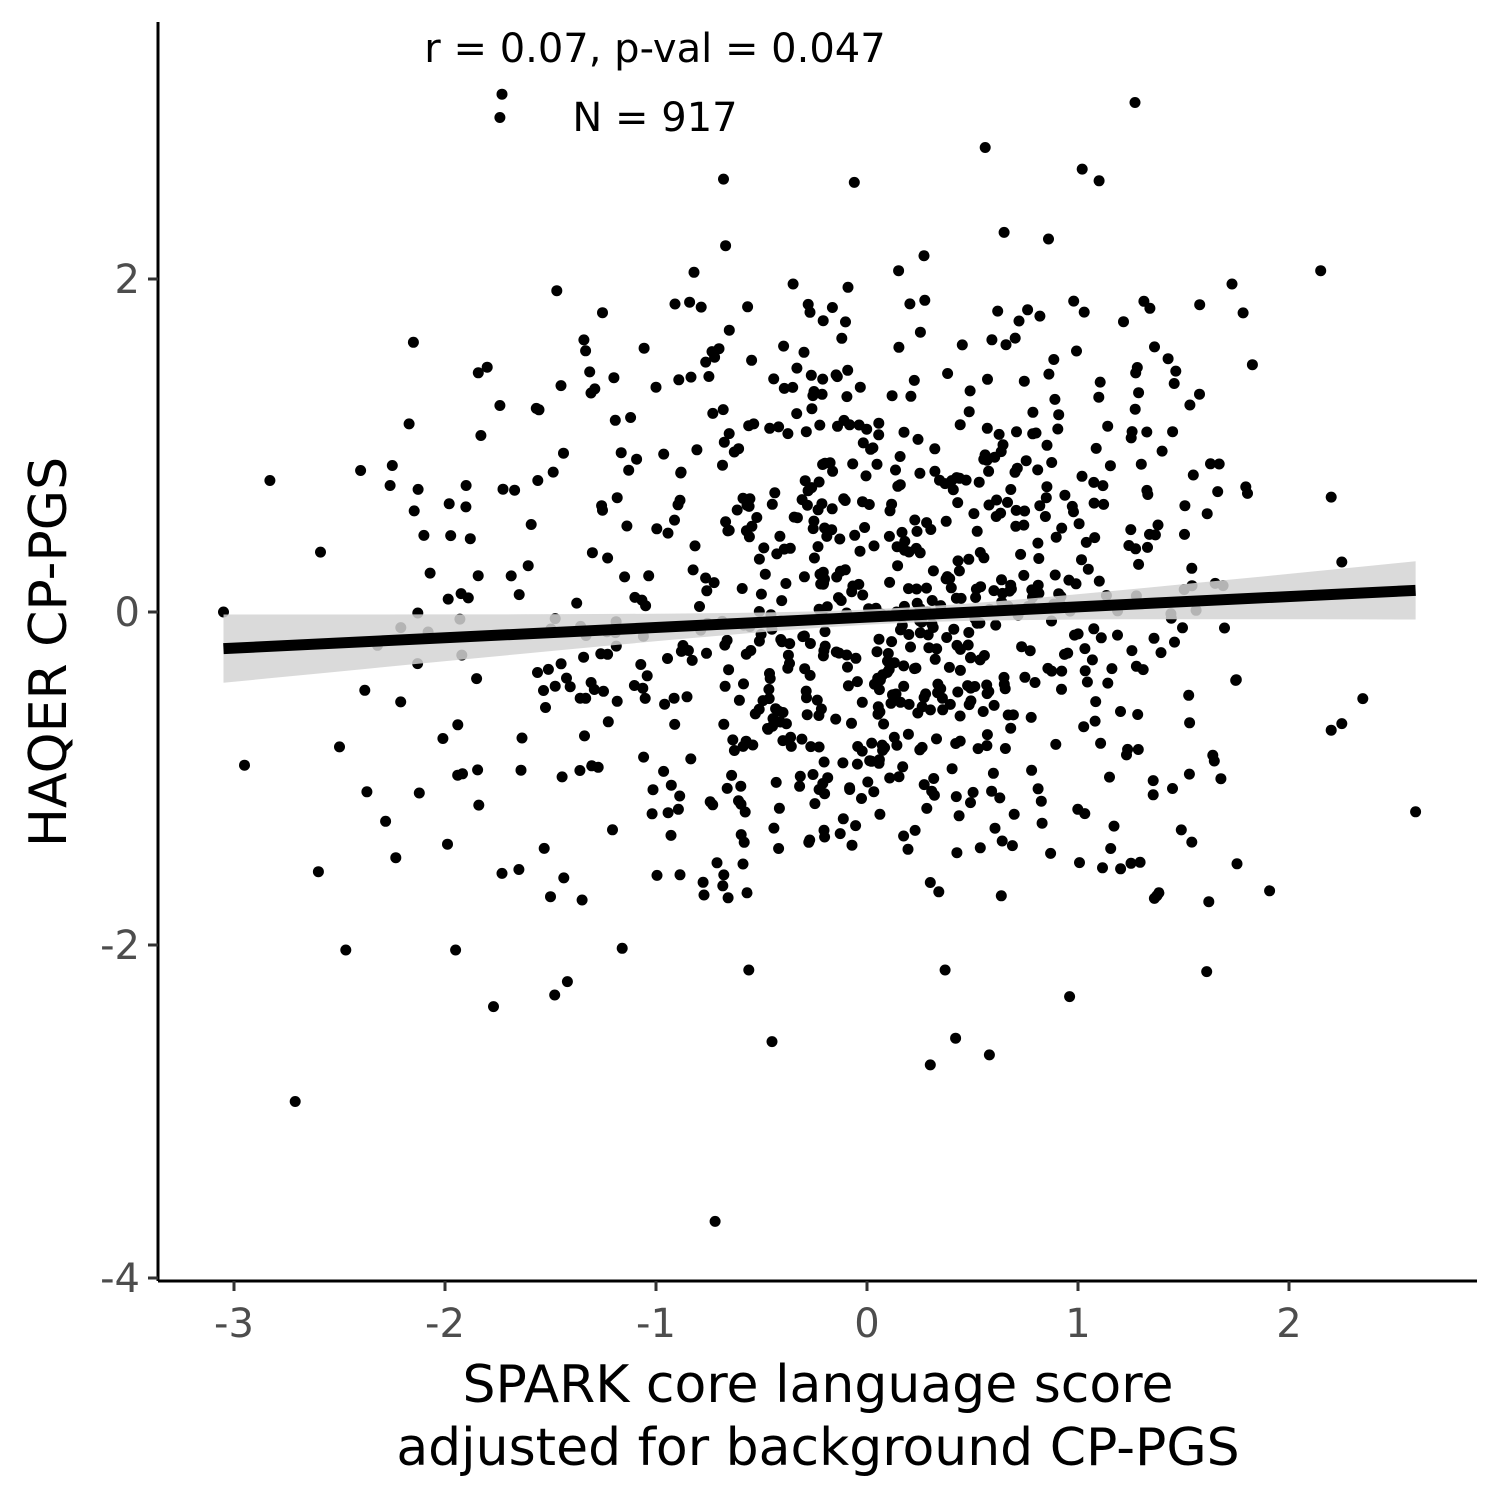 The height and width of the screenshot is (1500, 1500). What do you see at coordinates (127, 613) in the screenshot?
I see `y-tick-label: 0` at bounding box center [127, 613].